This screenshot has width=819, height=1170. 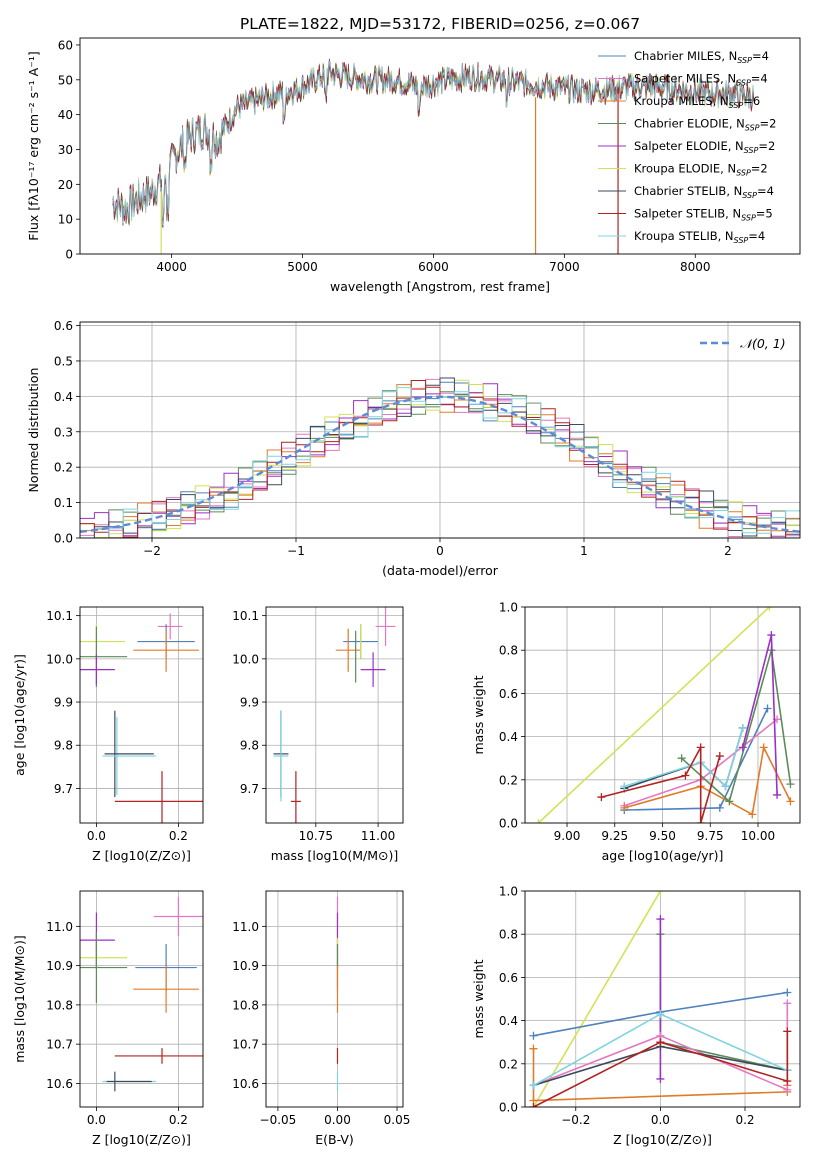 What do you see at coordinates (699, 237) in the screenshot?
I see `legend-label: Kroupa STELIB, NSSP=4` at bounding box center [699, 237].